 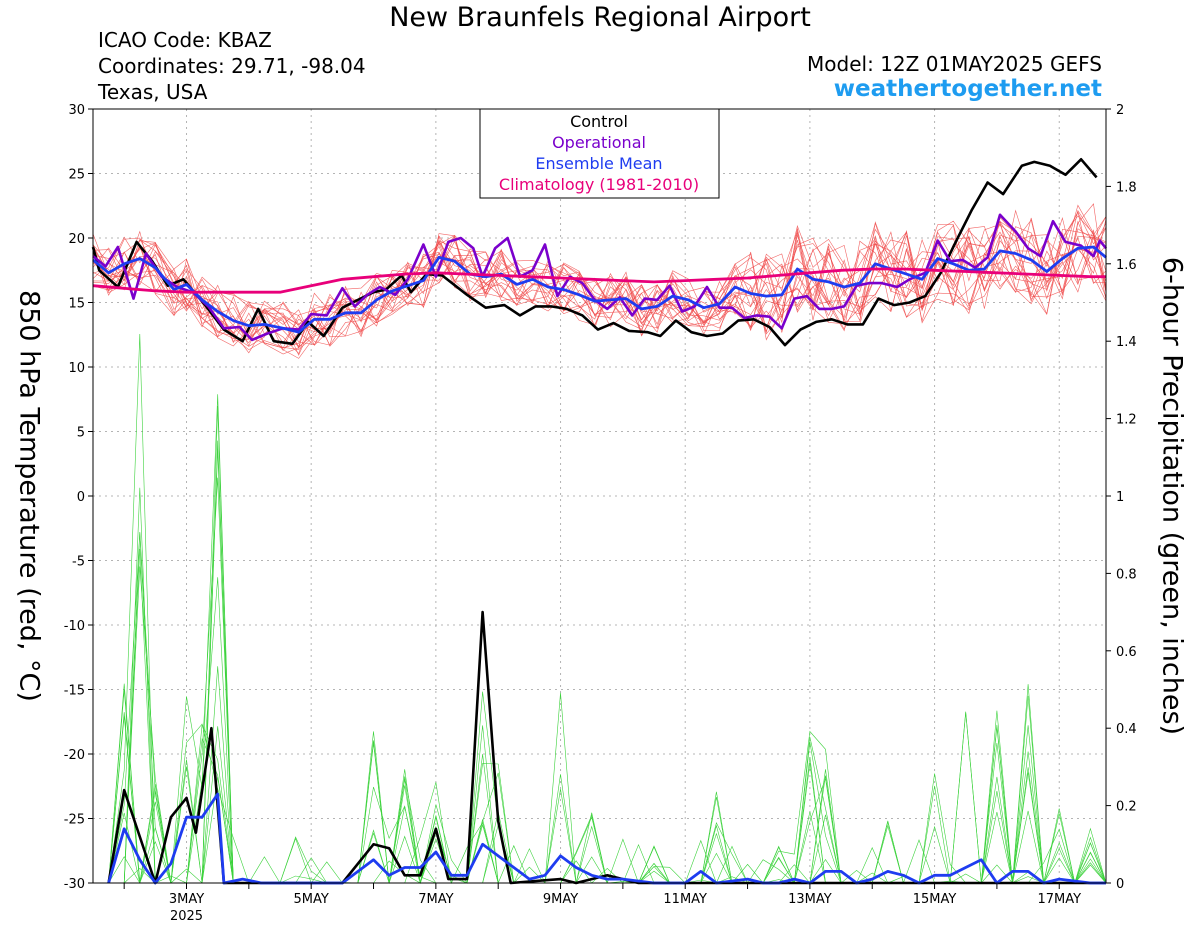 I want to click on x-tick-label: 3MAY, so click(x=186, y=899).